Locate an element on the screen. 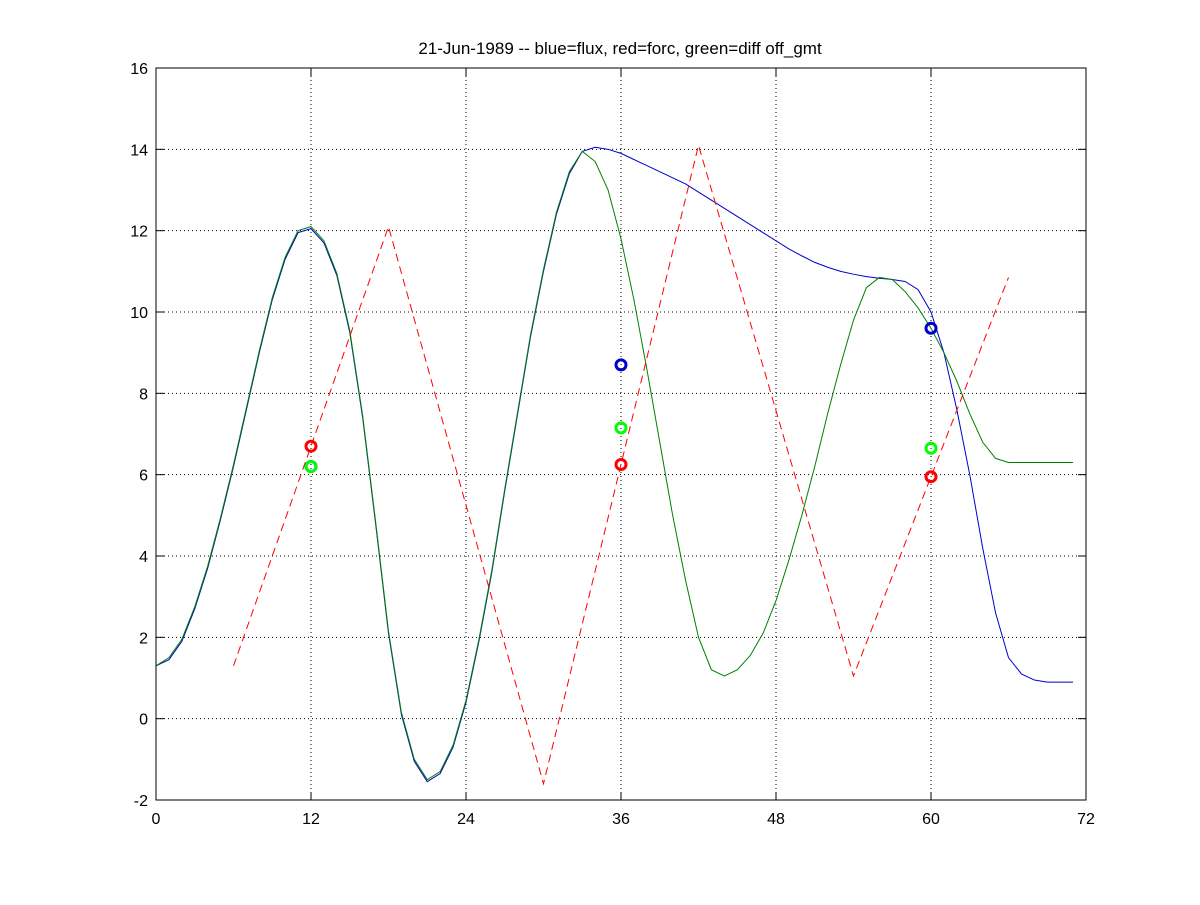 The height and width of the screenshot is (905, 1200). y-tick-label: 10 is located at coordinates (139, 313).